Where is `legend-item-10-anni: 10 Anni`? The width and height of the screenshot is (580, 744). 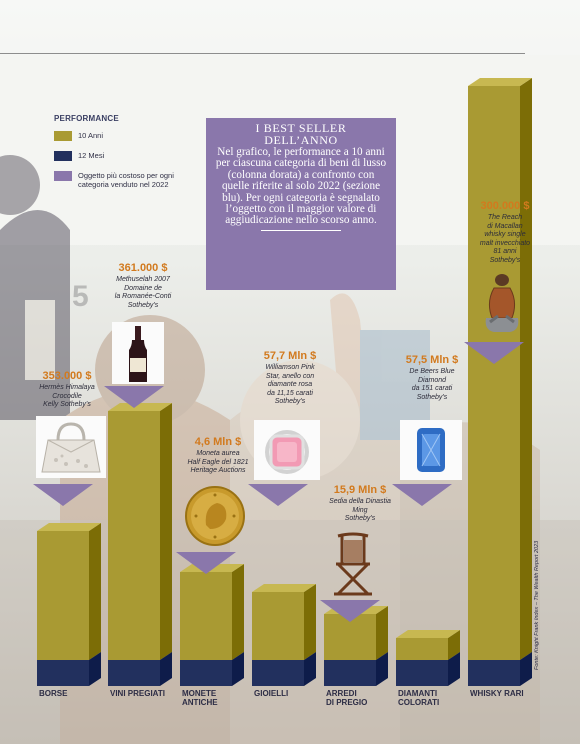 legend-item-10-anni: 10 Anni is located at coordinates (129, 141).